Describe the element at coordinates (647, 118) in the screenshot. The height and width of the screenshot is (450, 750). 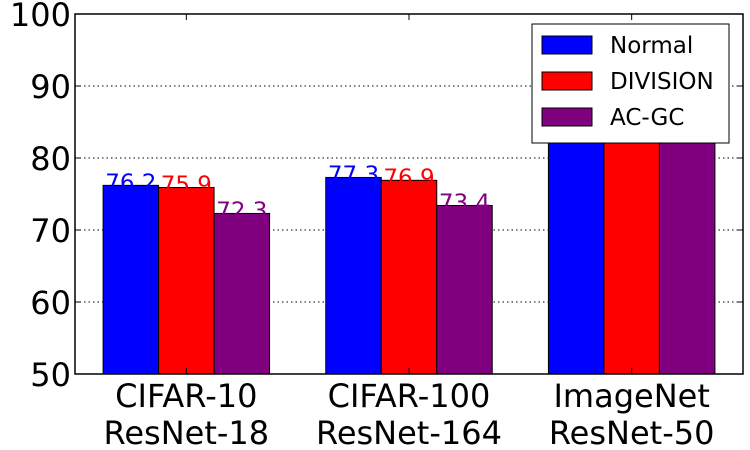
I see `legend-label: AC-GC` at that location.